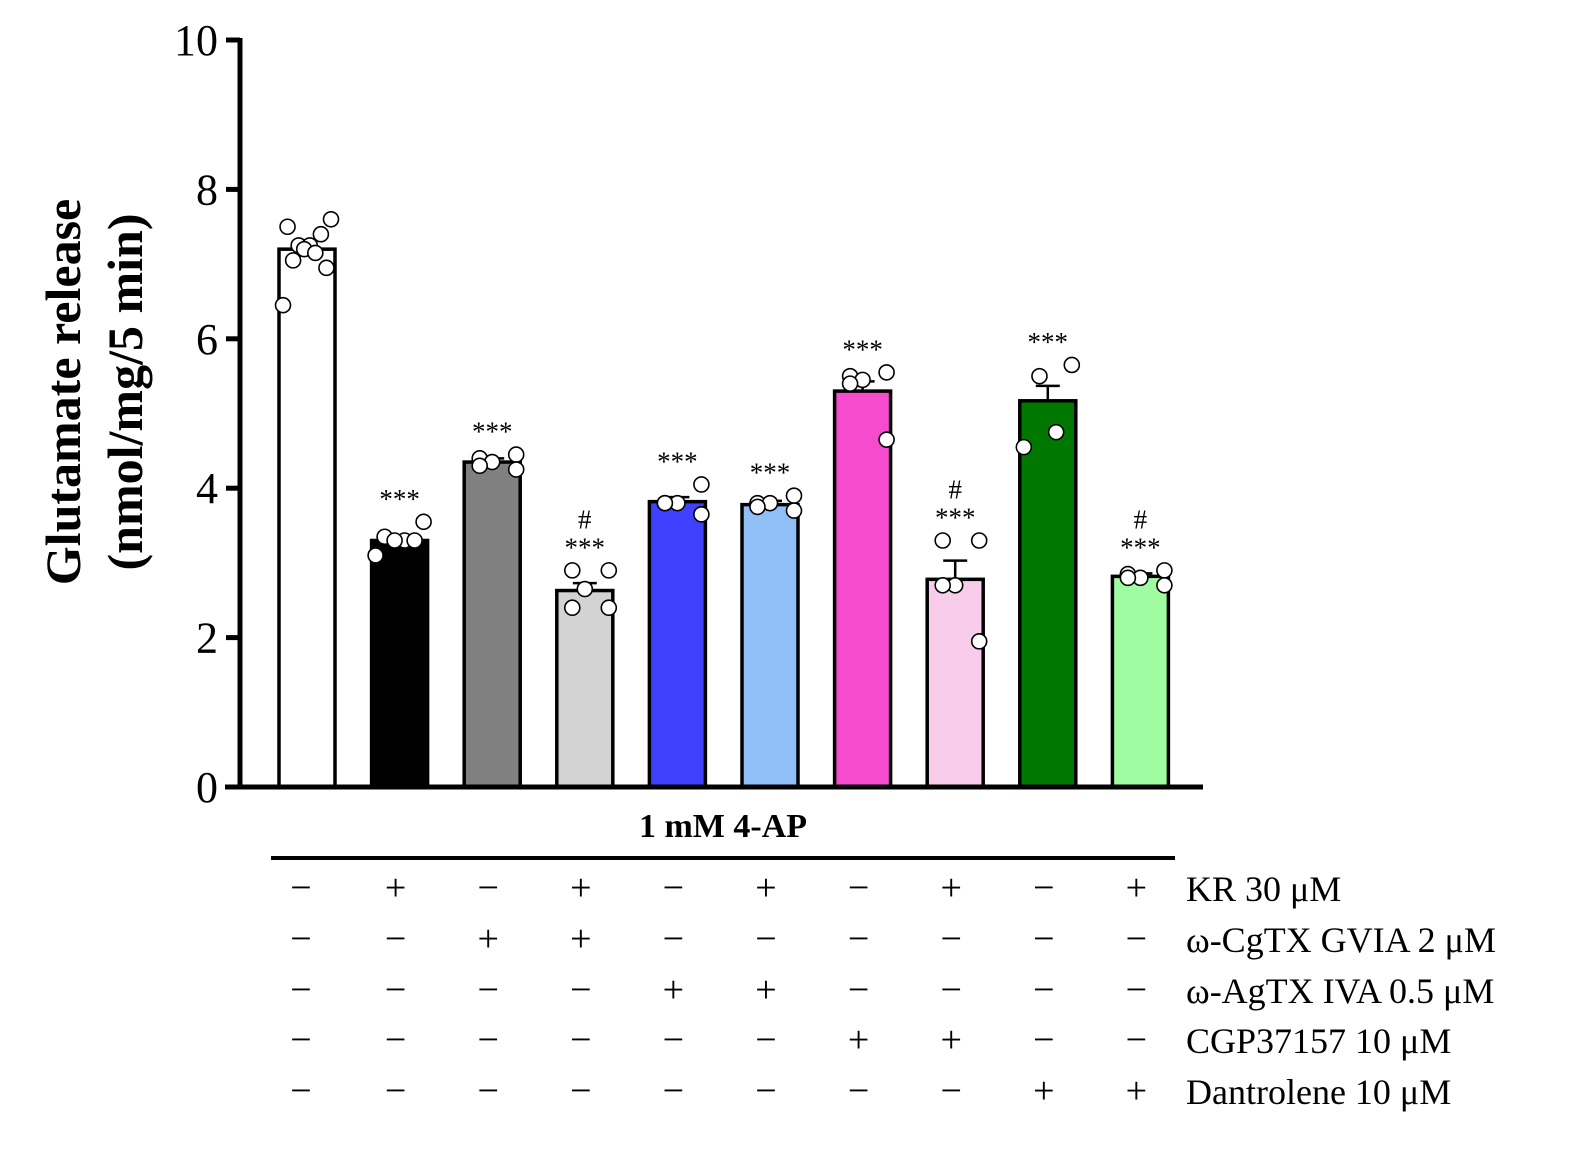 Image resolution: width=1582 pixels, height=1152 pixels. What do you see at coordinates (207, 638) in the screenshot?
I see `y-tick-label: 2` at bounding box center [207, 638].